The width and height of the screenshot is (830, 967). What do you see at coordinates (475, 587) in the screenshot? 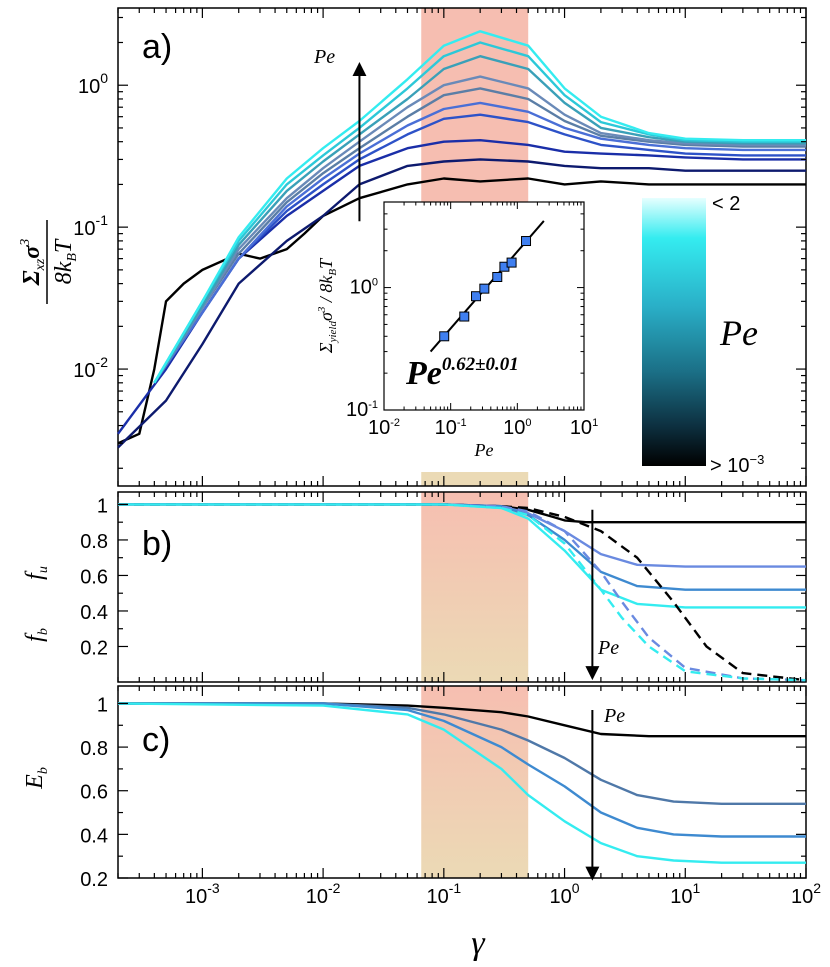
I see `shaded-band-panel-b` at bounding box center [475, 587].